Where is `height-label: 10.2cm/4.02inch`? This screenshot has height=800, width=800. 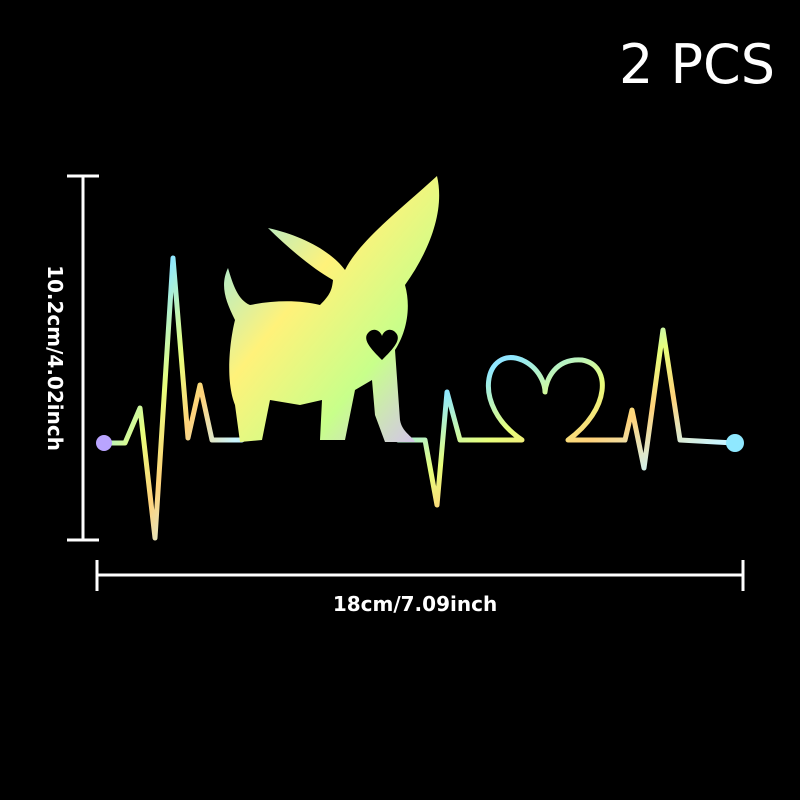
height-label: 10.2cm/4.02inch is located at coordinates (55, 358).